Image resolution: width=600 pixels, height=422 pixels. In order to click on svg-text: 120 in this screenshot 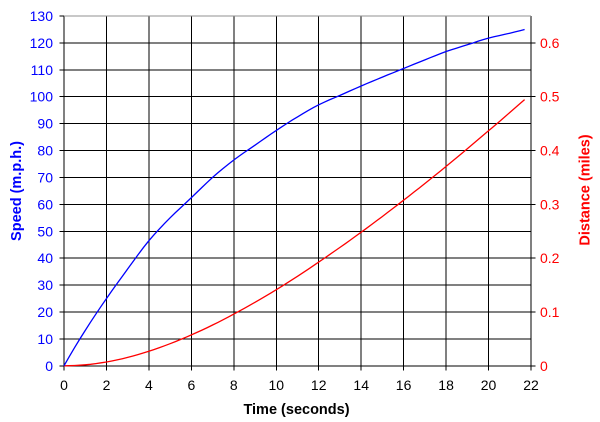, I will do `click(42, 43)`.